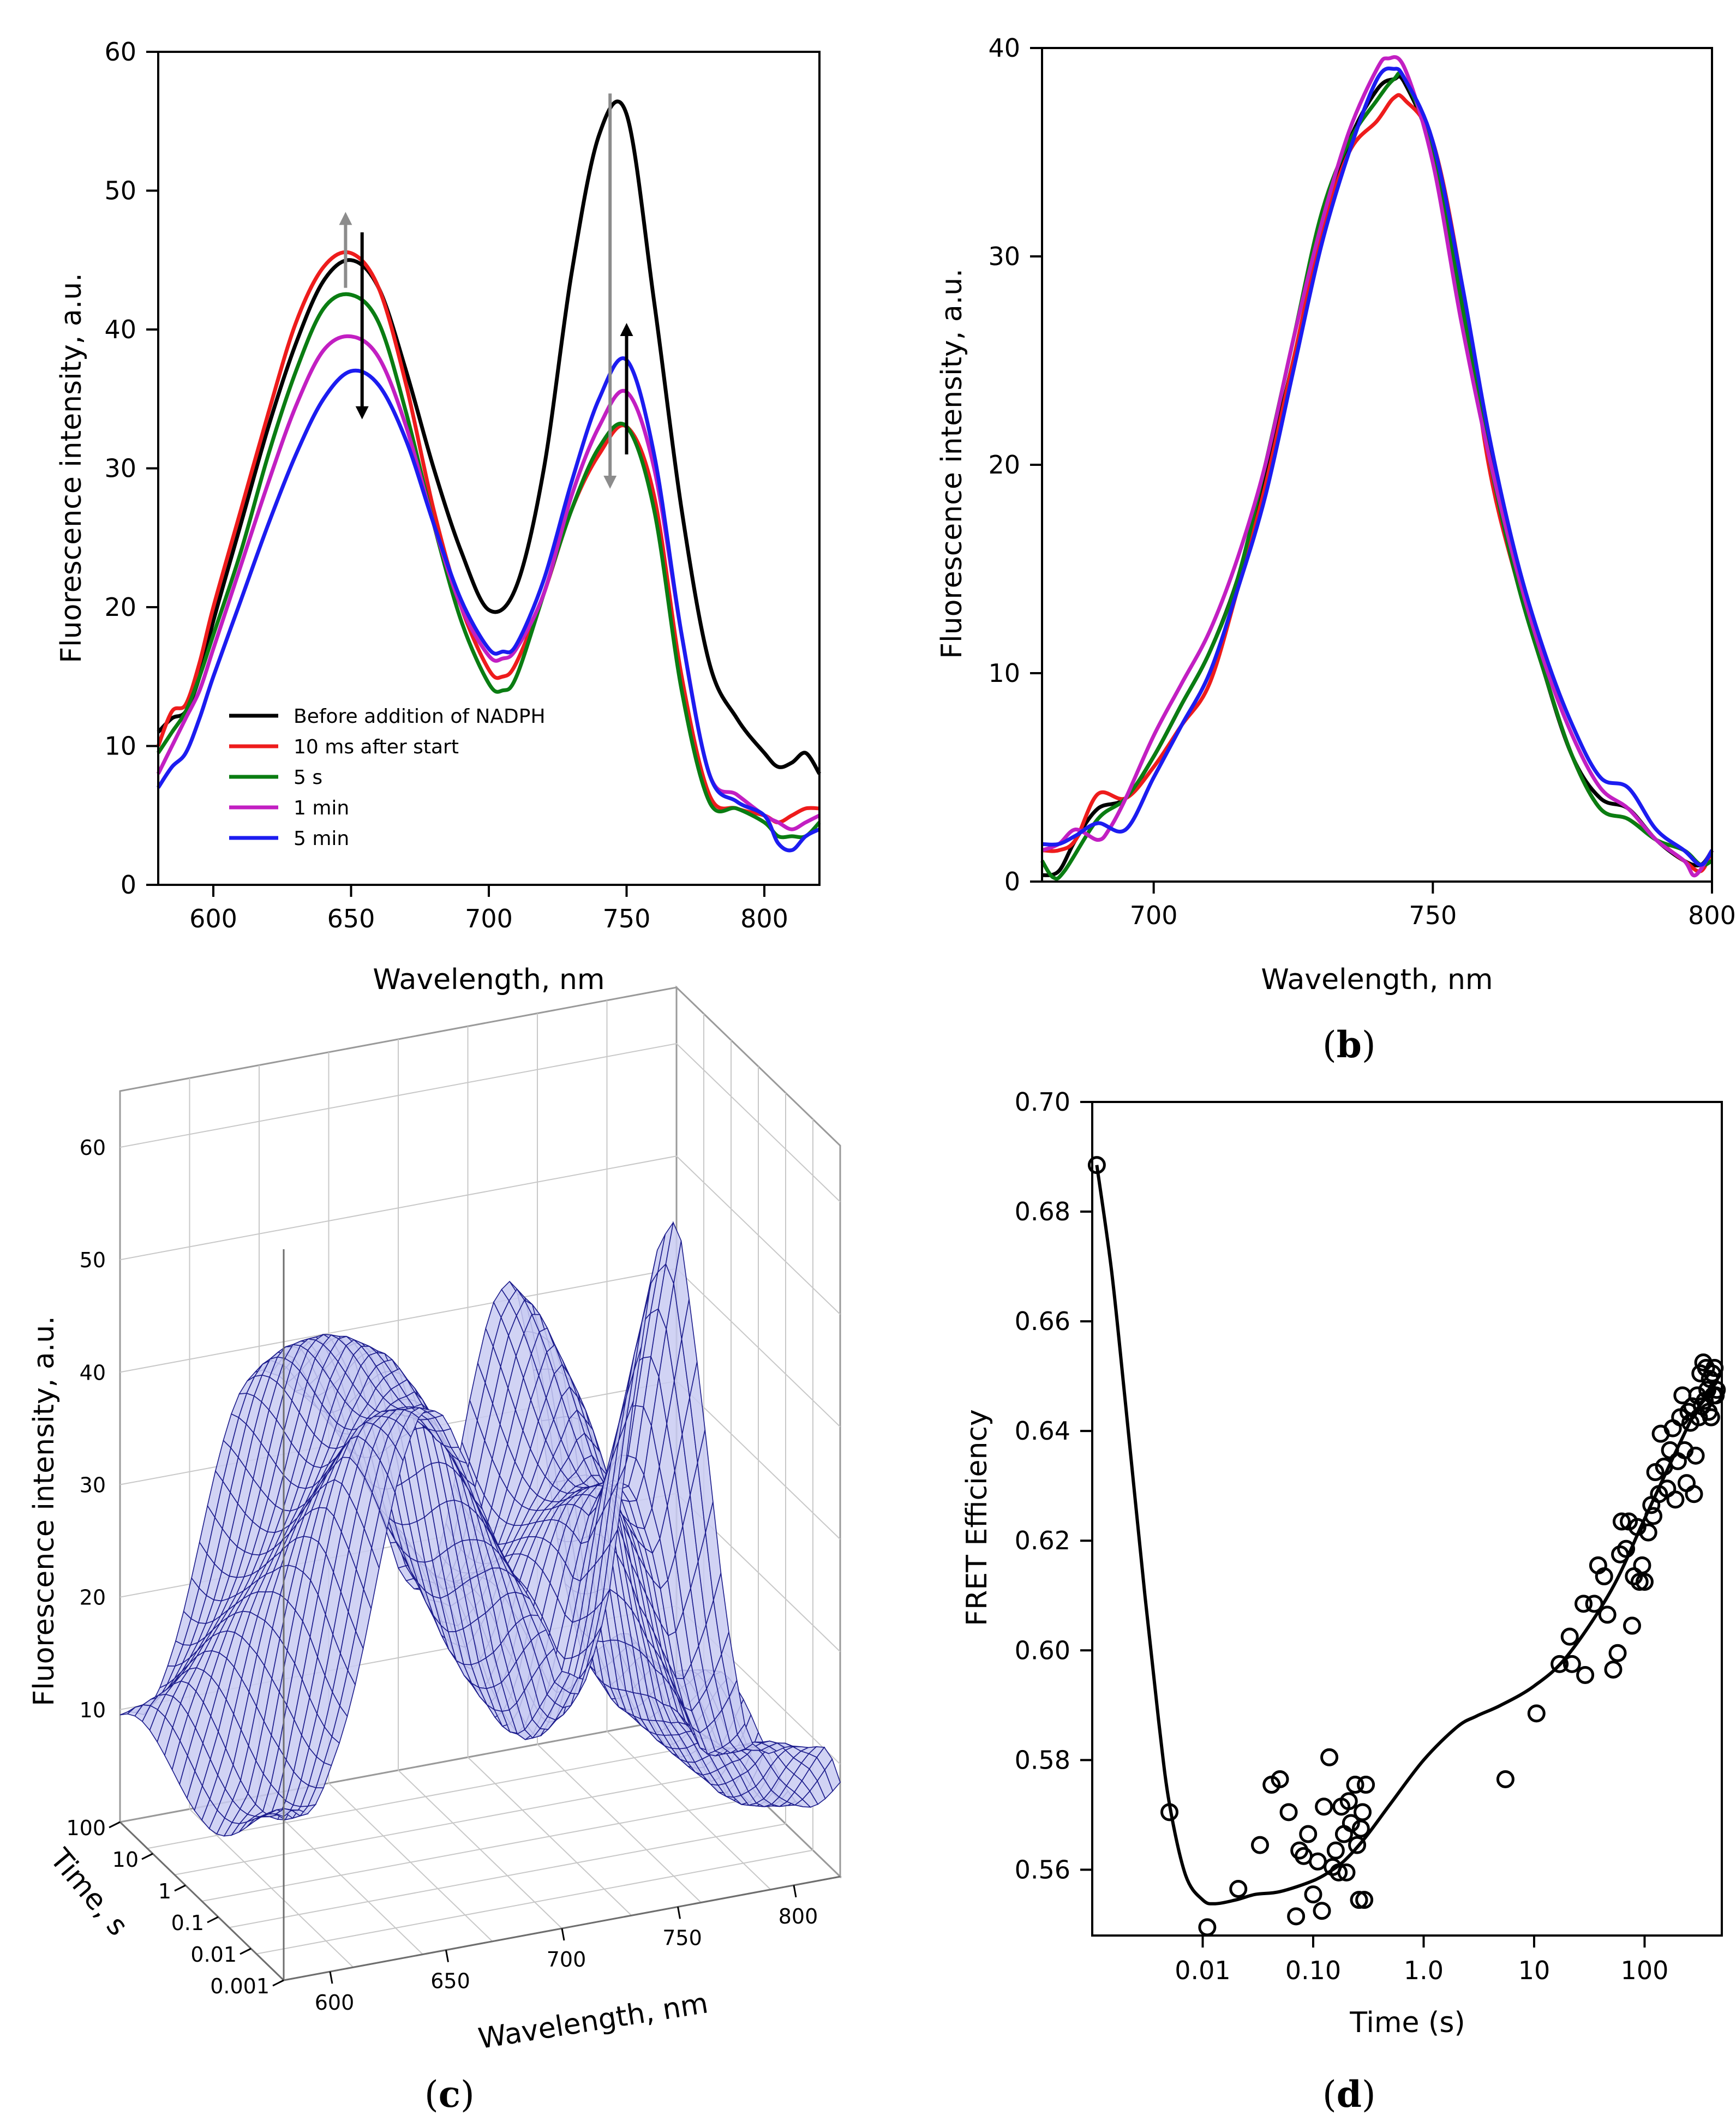 This screenshot has height=2121, width=1736. I want to click on chart-d-ytick-label: 0.60, so click(1043, 1650).